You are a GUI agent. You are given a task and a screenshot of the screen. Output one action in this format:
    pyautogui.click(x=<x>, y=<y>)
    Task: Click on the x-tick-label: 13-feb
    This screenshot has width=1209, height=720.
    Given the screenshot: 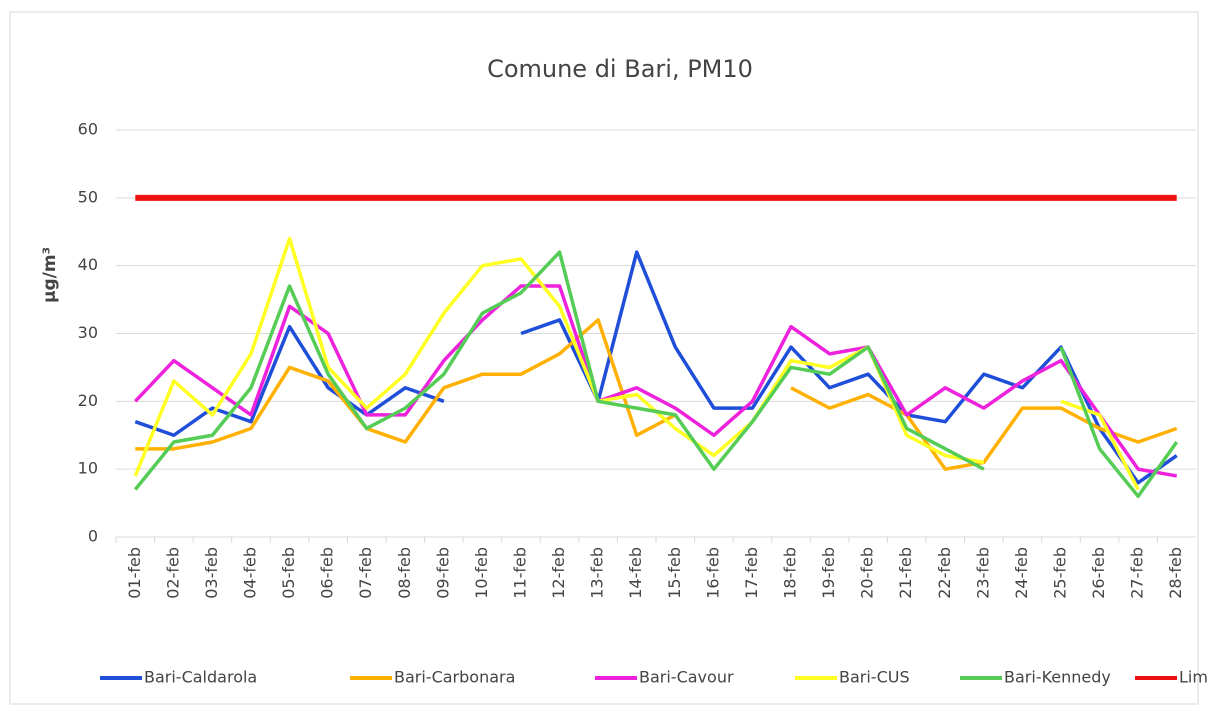 What is the action you would take?
    pyautogui.click(x=597, y=573)
    